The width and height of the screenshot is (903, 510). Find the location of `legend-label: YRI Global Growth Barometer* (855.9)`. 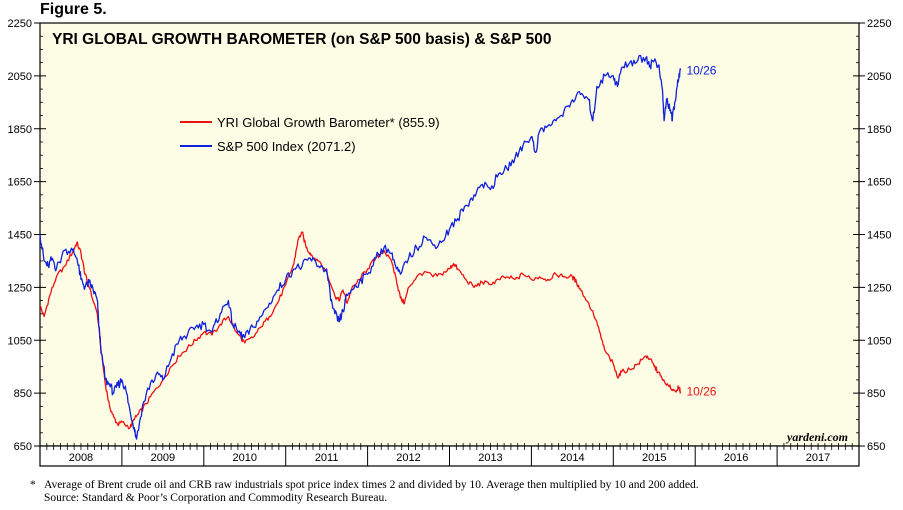

legend-label: YRI Global Growth Barometer* (855.9) is located at coordinates (328, 122).